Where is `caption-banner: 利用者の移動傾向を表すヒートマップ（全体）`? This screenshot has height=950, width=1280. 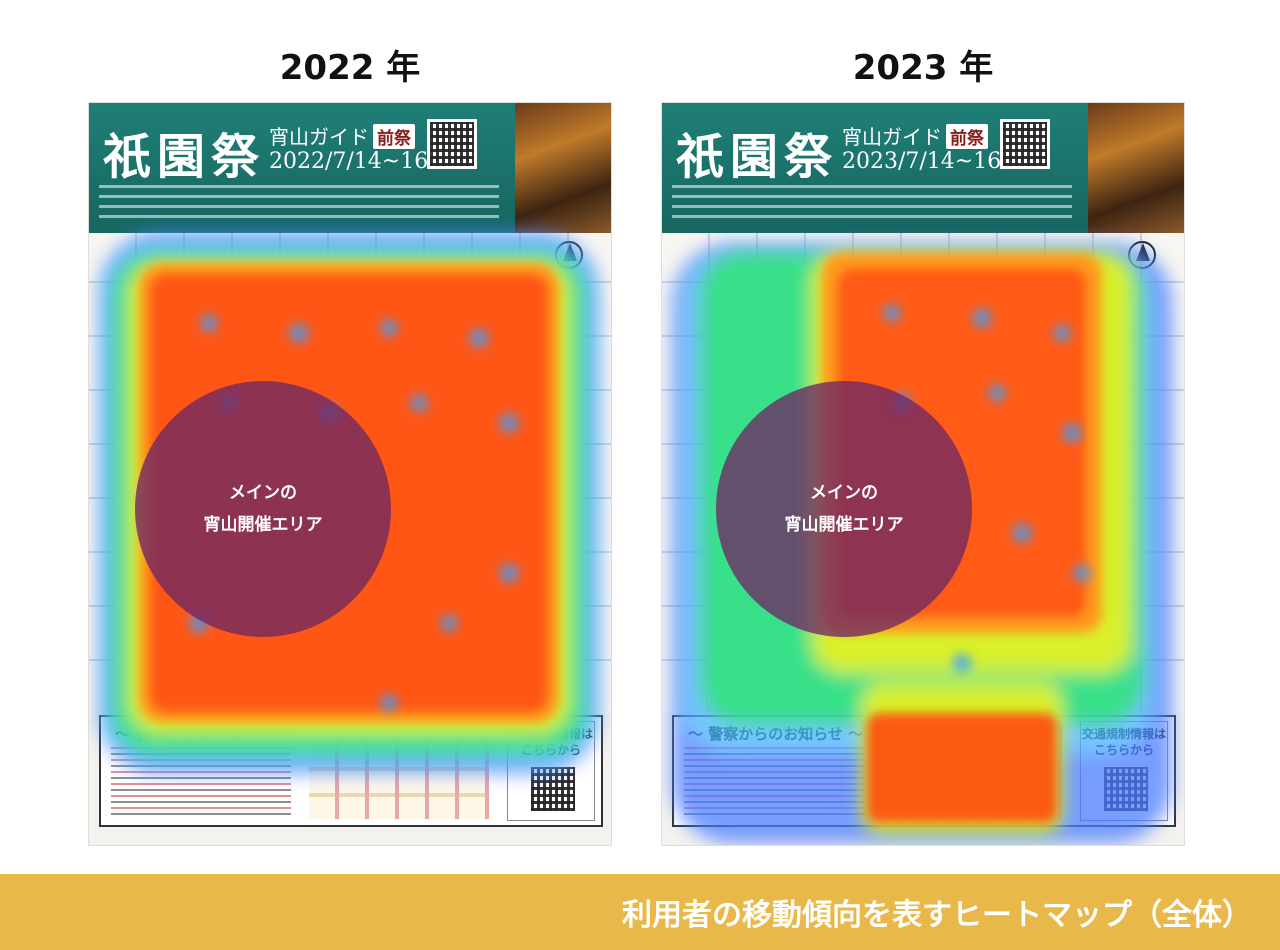 caption-banner: 利用者の移動傾向を表すヒートマップ（全体） is located at coordinates (640, 912).